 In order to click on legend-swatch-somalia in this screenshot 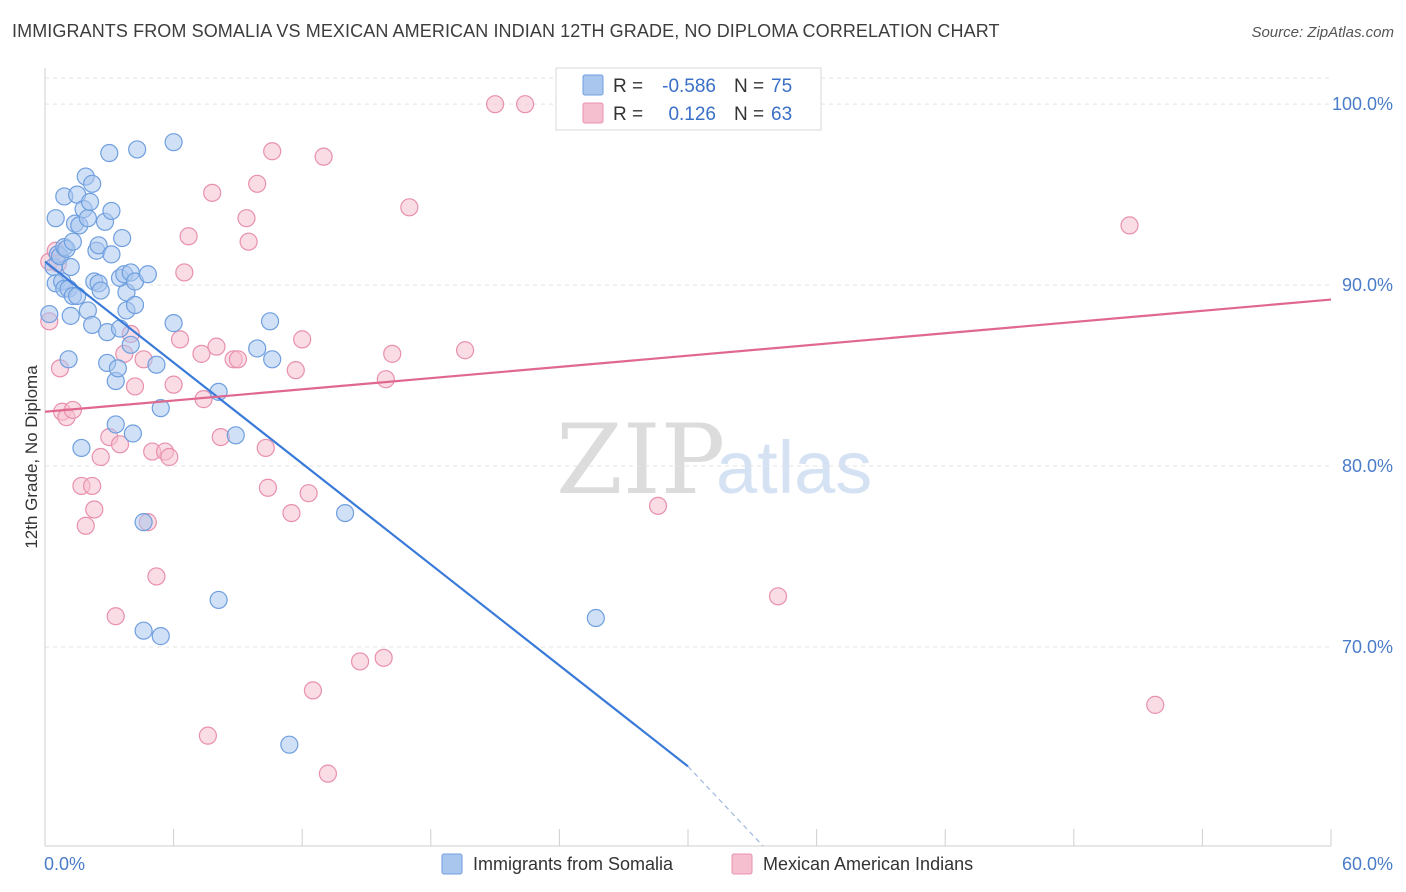, I will do `click(593, 85)`.